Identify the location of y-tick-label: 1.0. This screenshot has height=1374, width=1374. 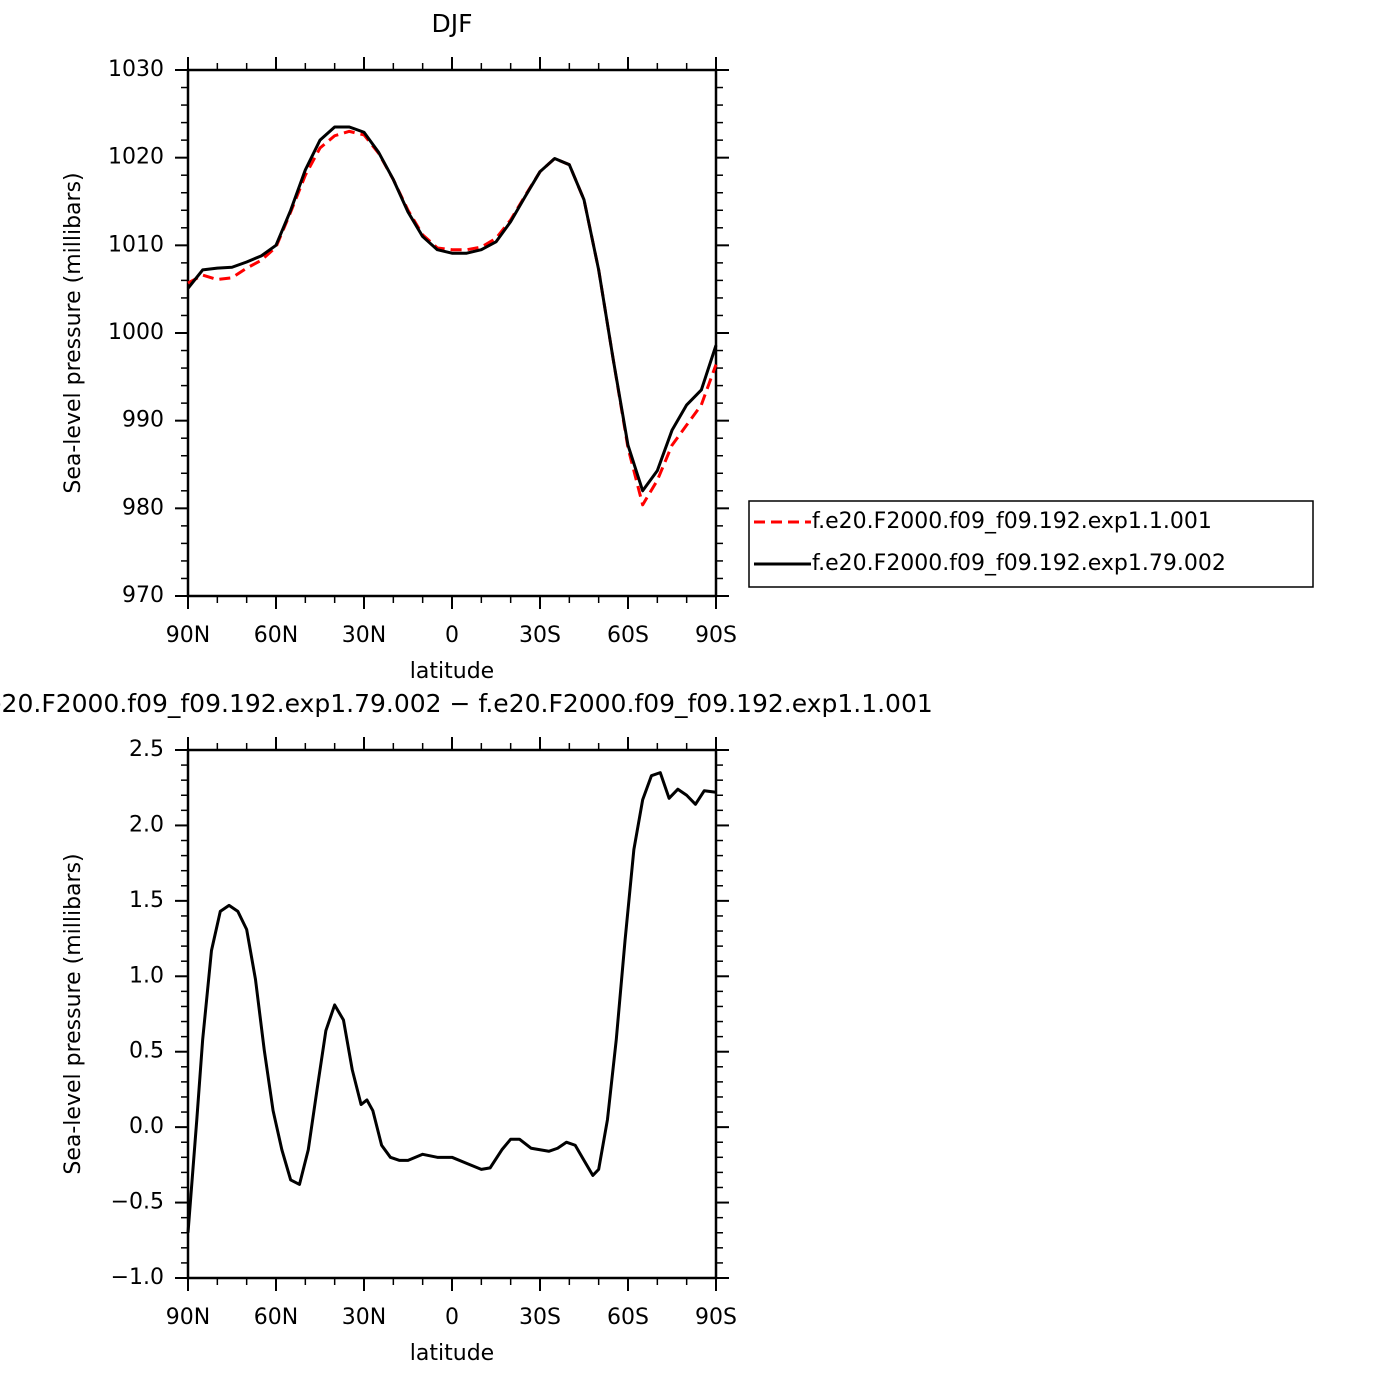
(146, 975).